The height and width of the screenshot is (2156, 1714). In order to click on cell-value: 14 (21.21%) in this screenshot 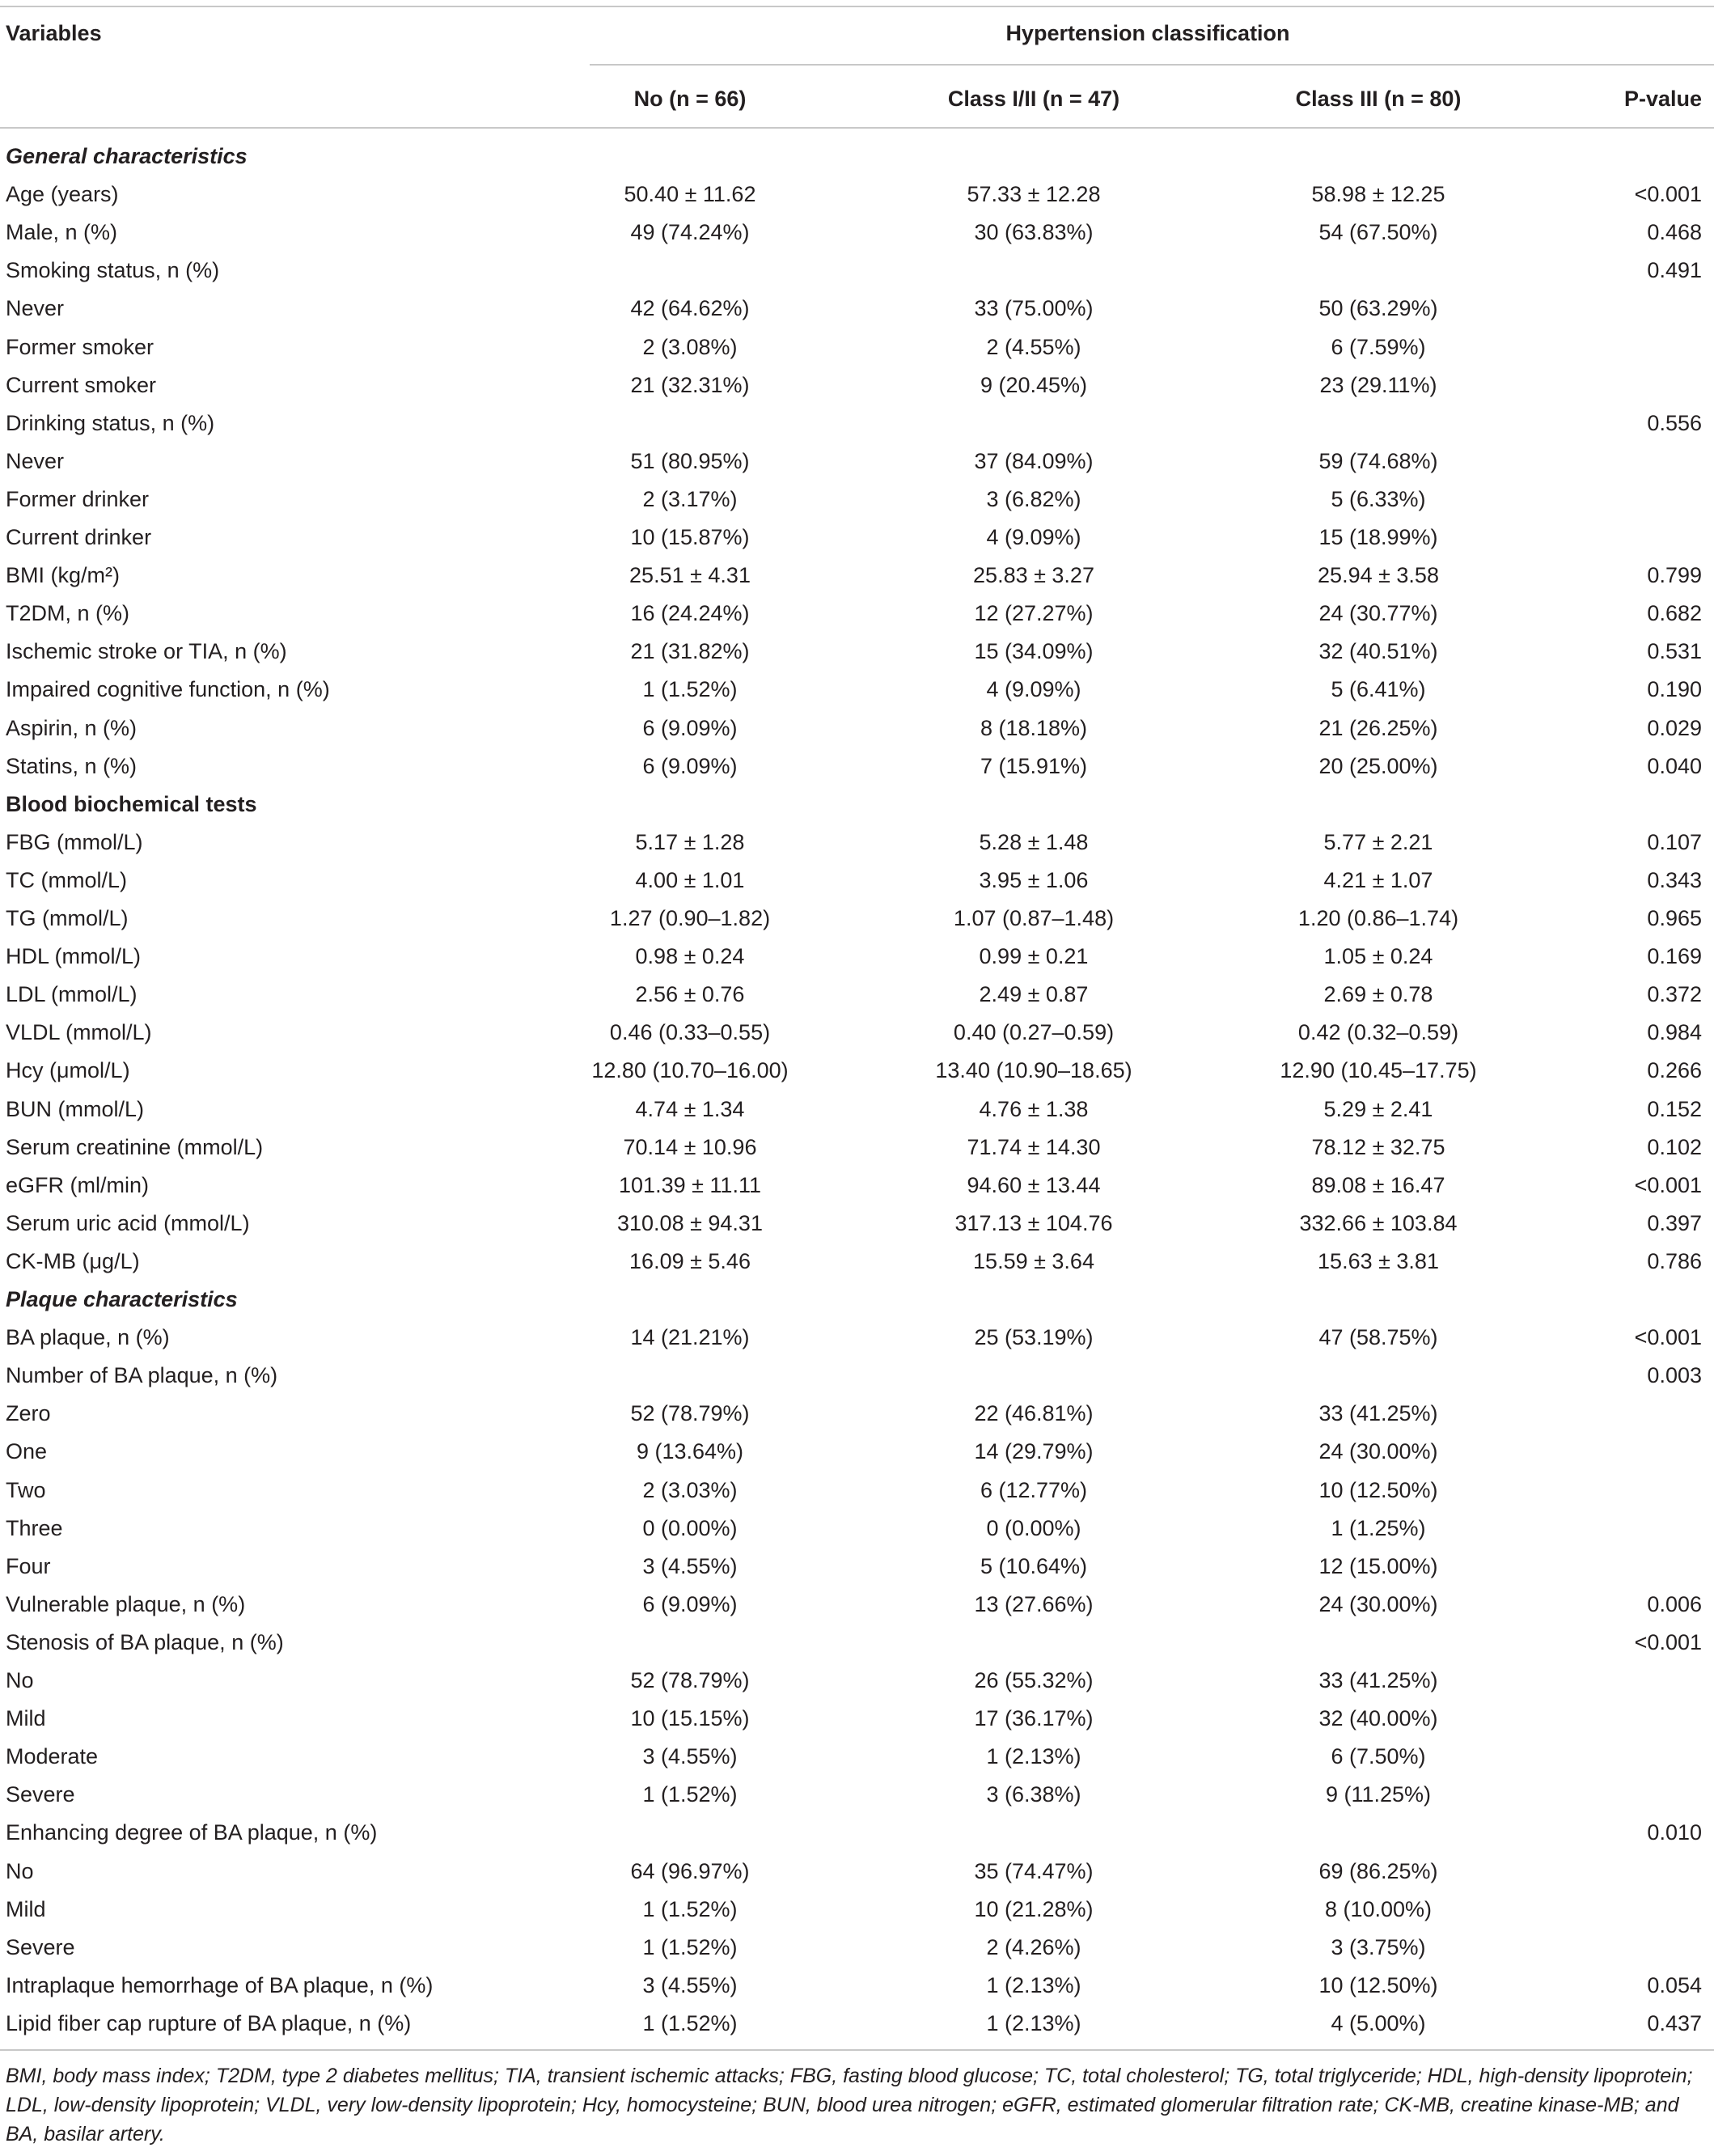, I will do `click(690, 1337)`.